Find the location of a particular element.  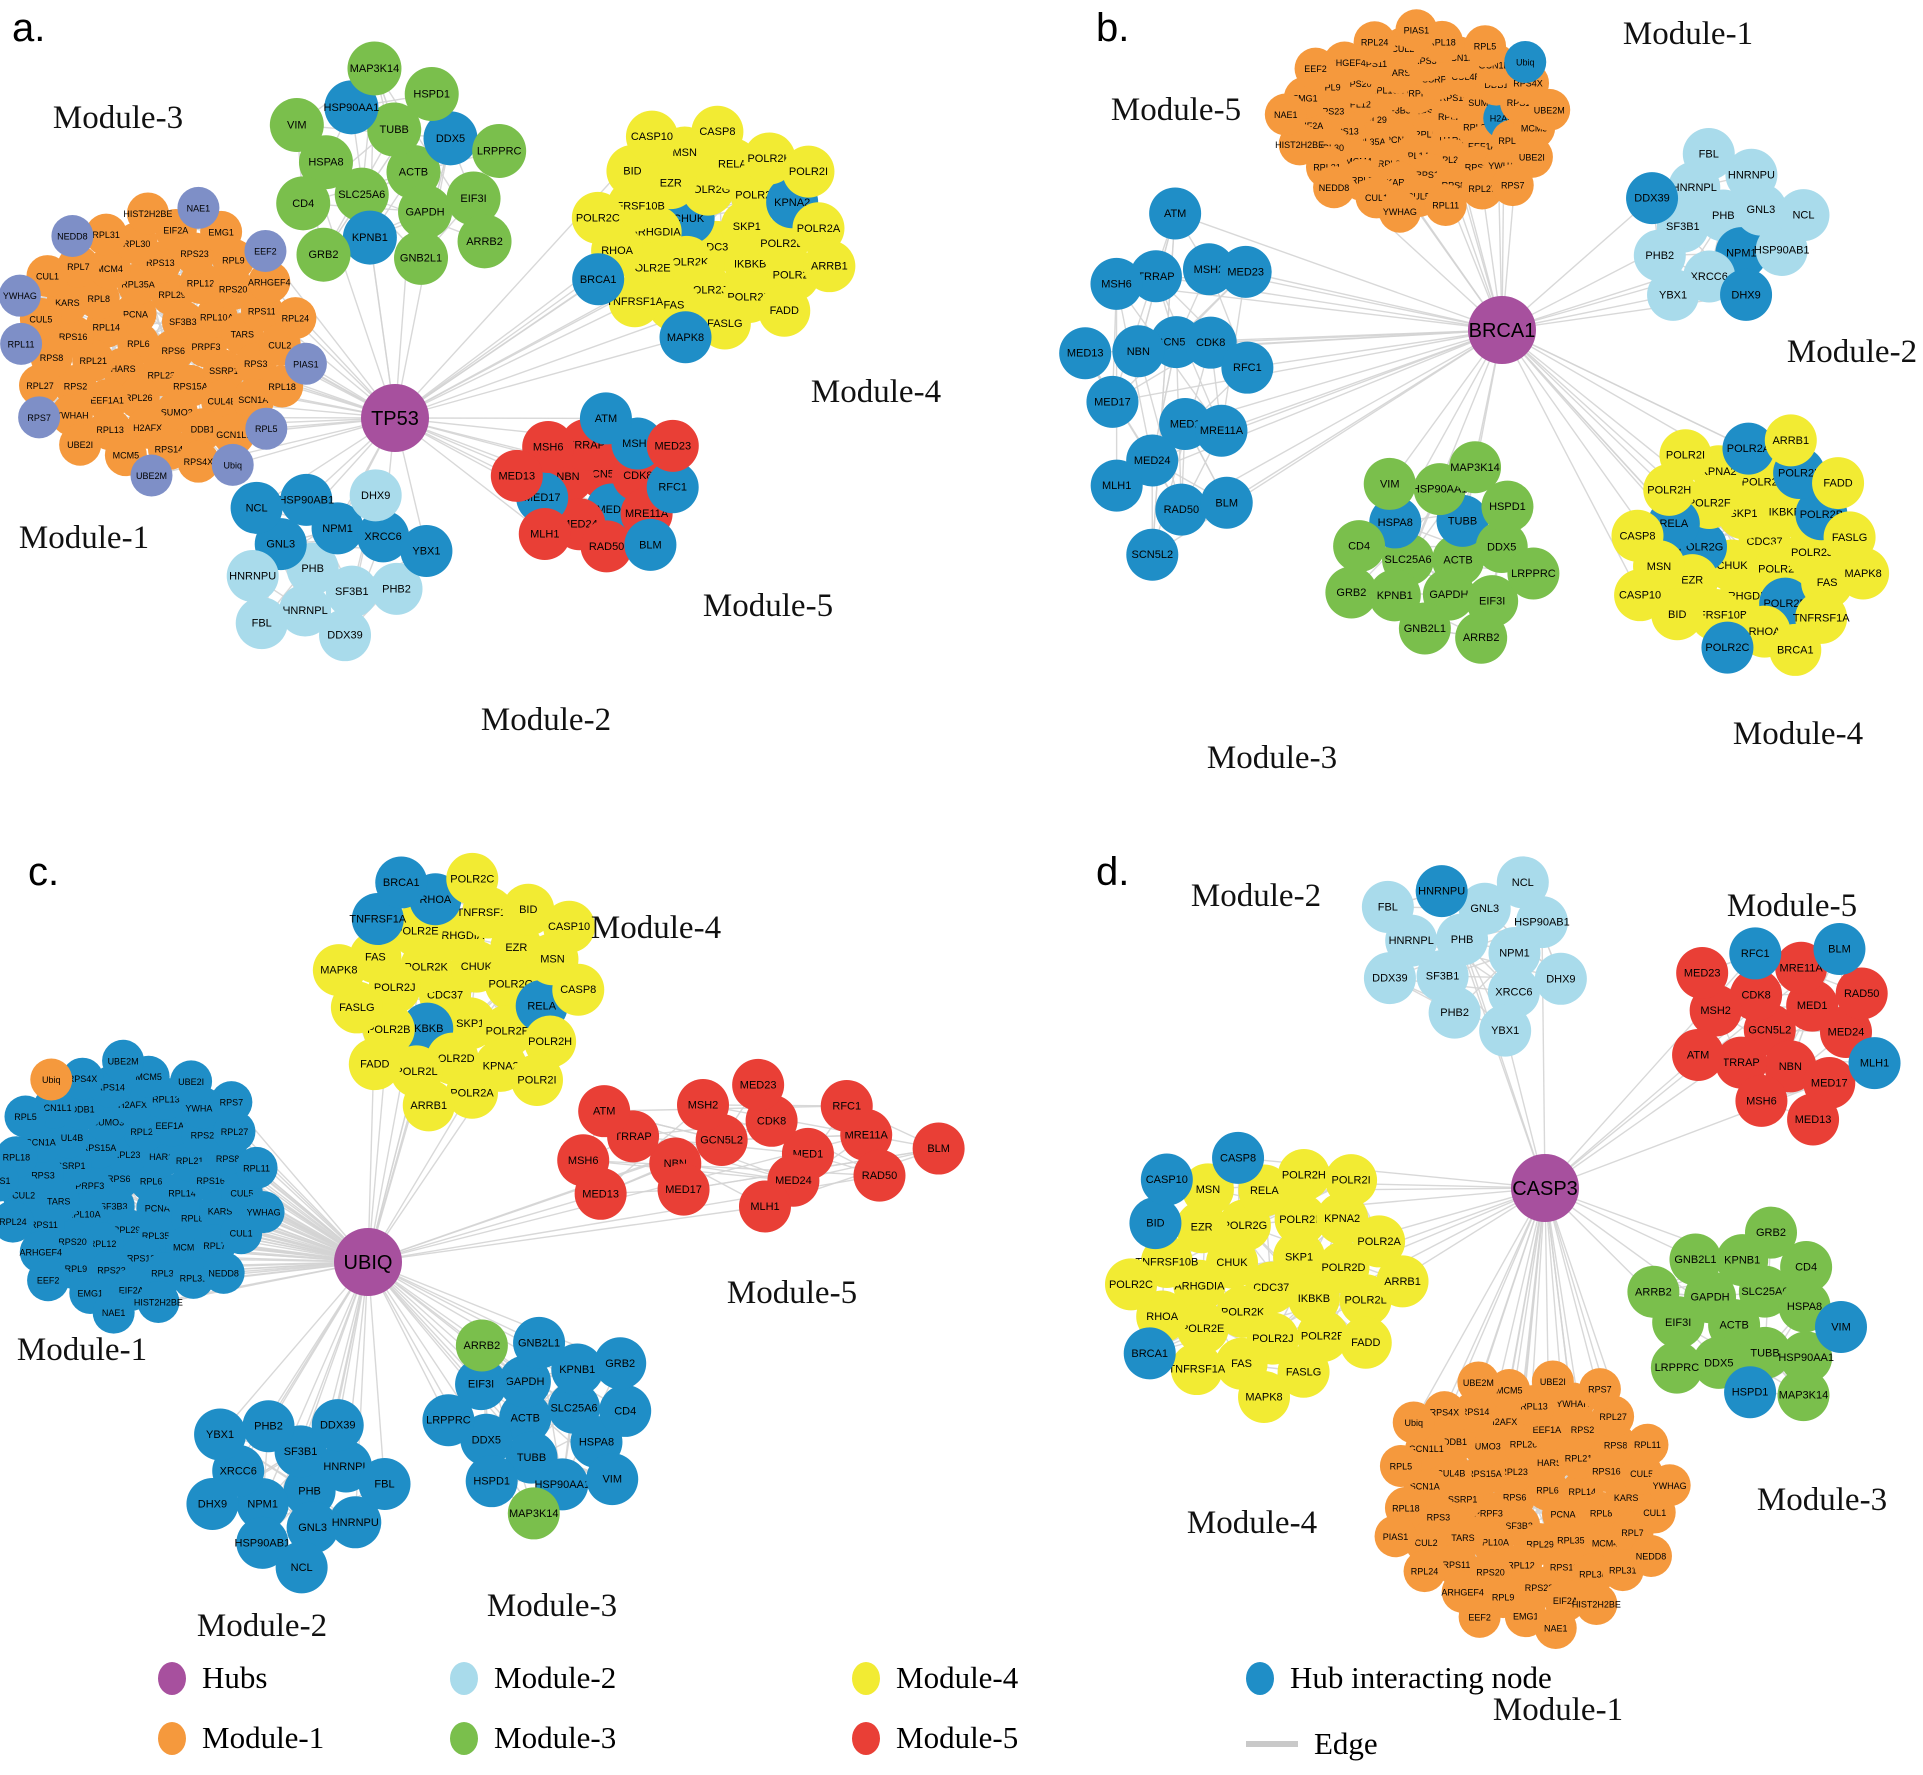

network-node: POLR2I is located at coordinates (1685, 455).